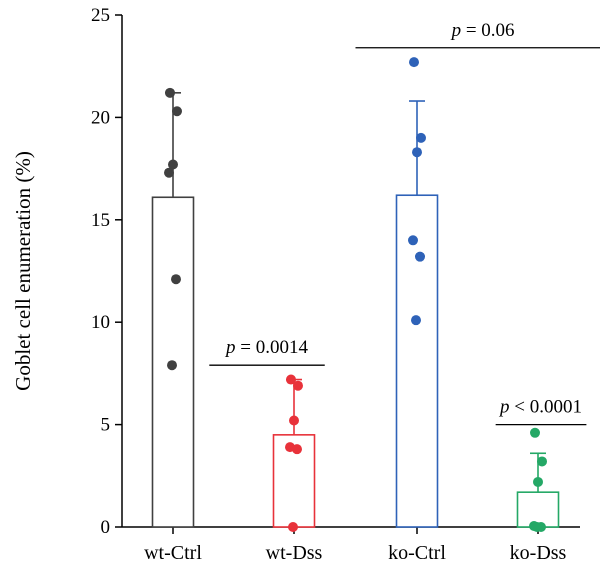  Describe the element at coordinates (100, 220) in the screenshot. I see `y-tick-label: 15` at that location.